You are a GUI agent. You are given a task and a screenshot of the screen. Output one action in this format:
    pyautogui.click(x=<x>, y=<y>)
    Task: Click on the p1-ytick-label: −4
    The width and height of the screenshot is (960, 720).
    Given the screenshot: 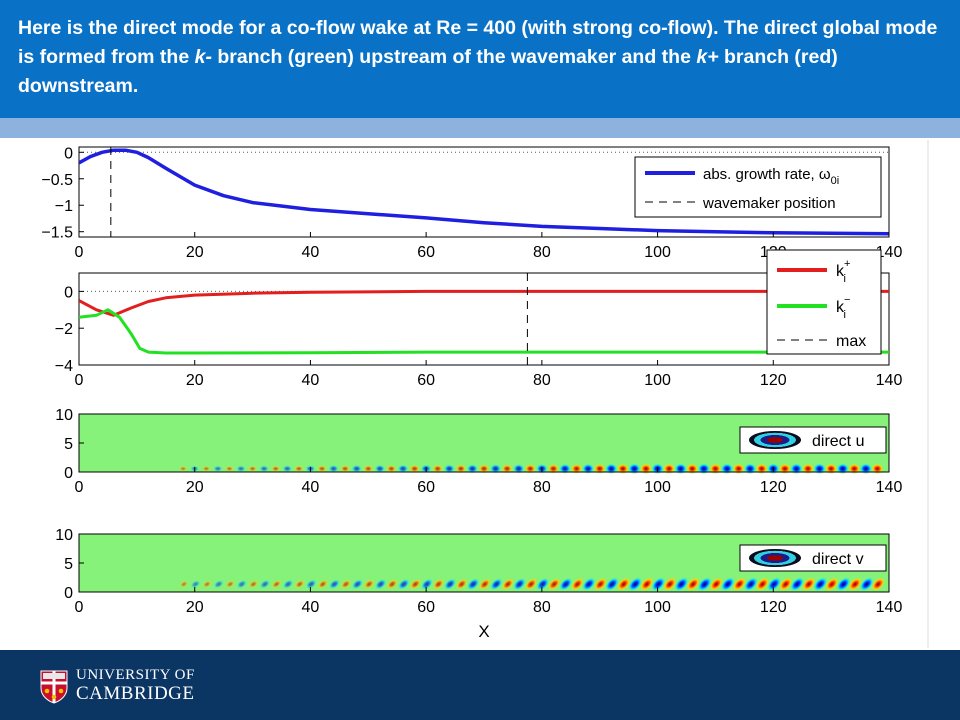 What is the action you would take?
    pyautogui.click(x=64, y=366)
    